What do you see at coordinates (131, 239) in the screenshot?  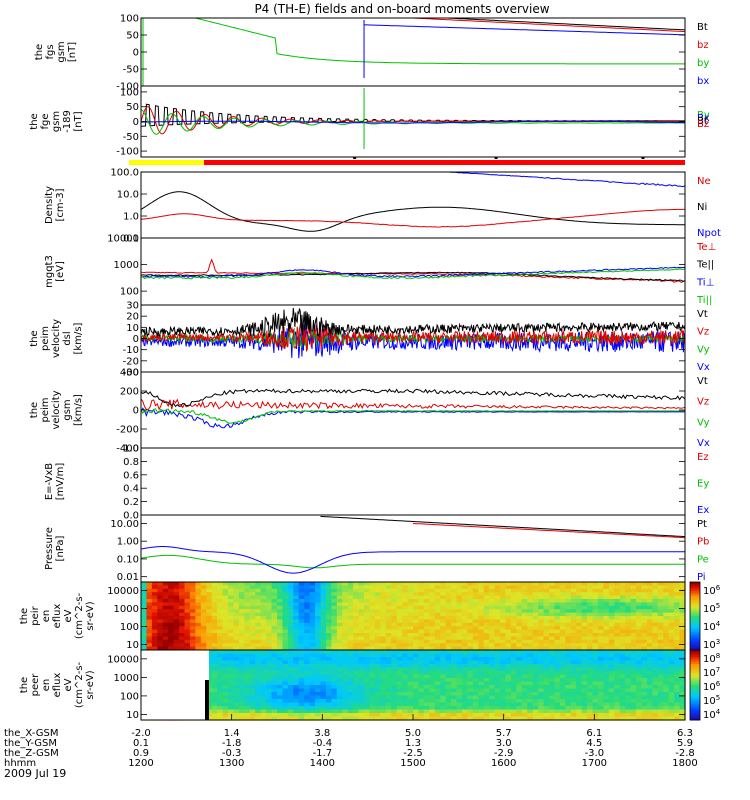 I see `y-tick-label: 0.1` at bounding box center [131, 239].